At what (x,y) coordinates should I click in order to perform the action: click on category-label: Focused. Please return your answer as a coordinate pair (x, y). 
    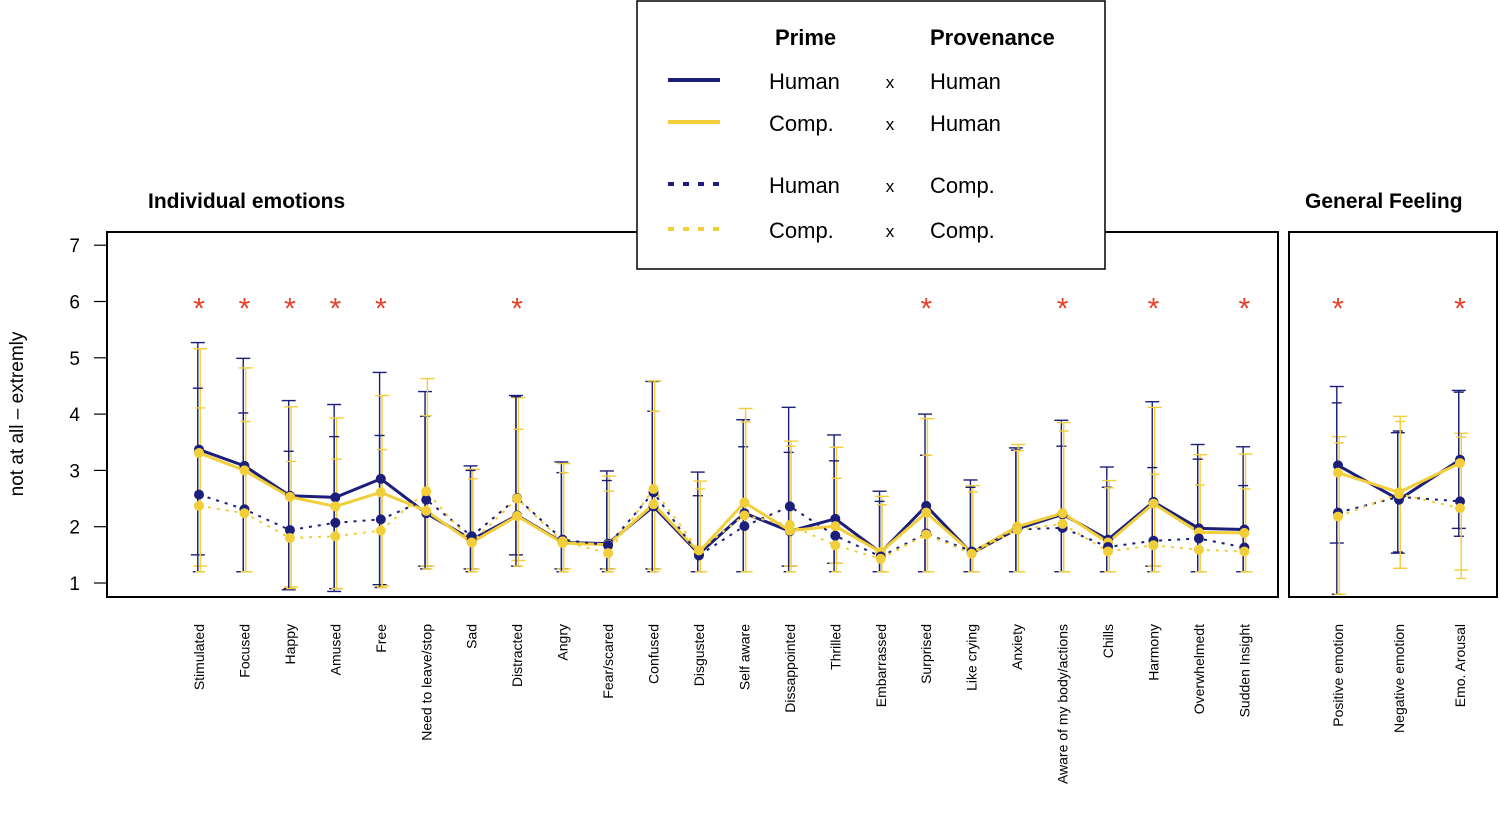
    Looking at the image, I should click on (244, 651).